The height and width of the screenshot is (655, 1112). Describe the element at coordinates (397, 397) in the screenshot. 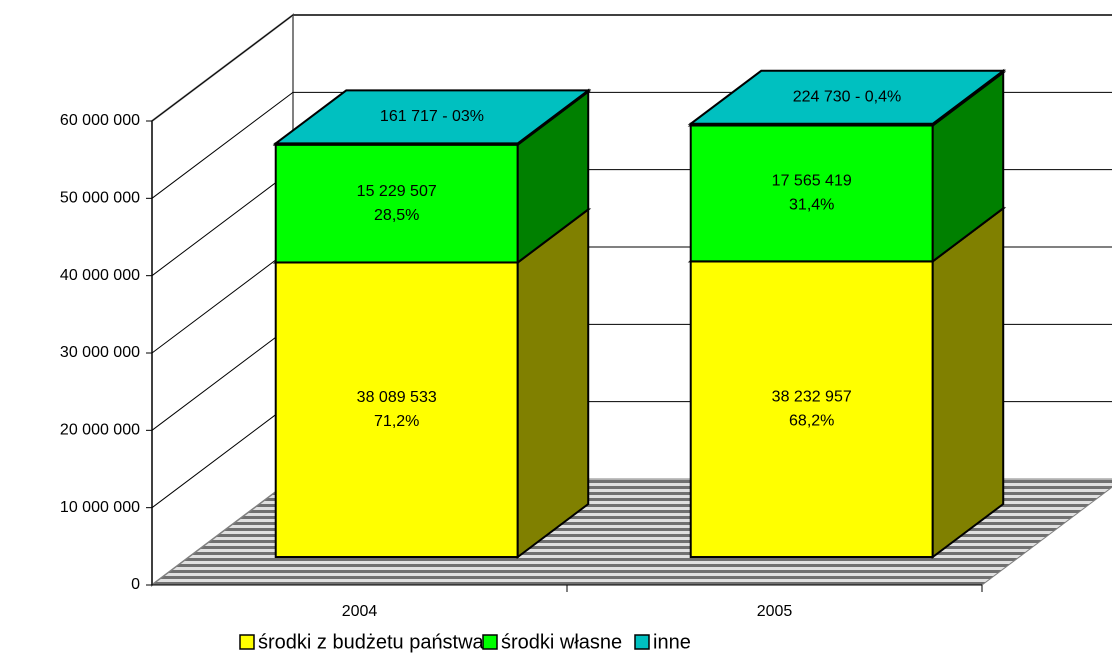

I see `value-label: 38 089 533` at that location.